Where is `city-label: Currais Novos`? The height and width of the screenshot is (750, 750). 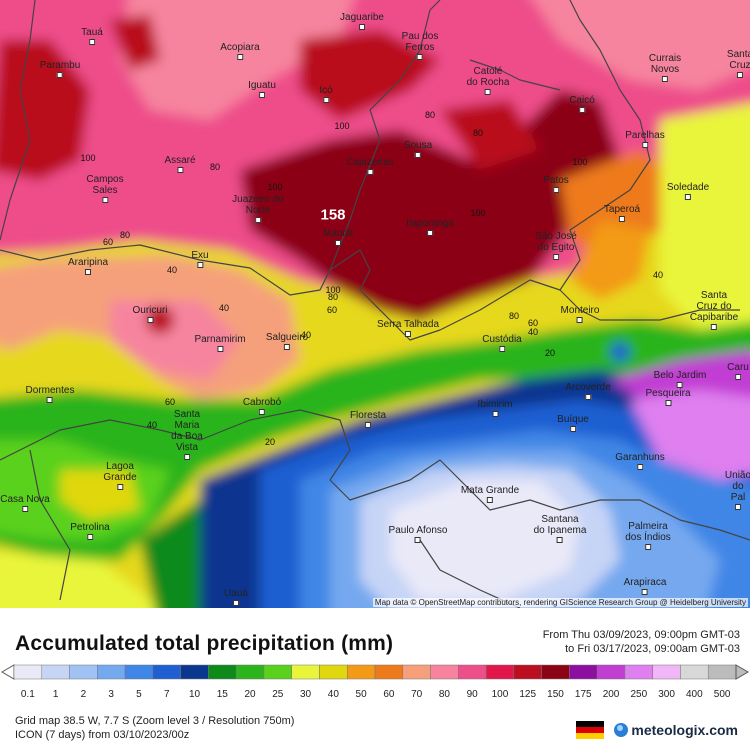
city-label: Currais Novos is located at coordinates (665, 67).